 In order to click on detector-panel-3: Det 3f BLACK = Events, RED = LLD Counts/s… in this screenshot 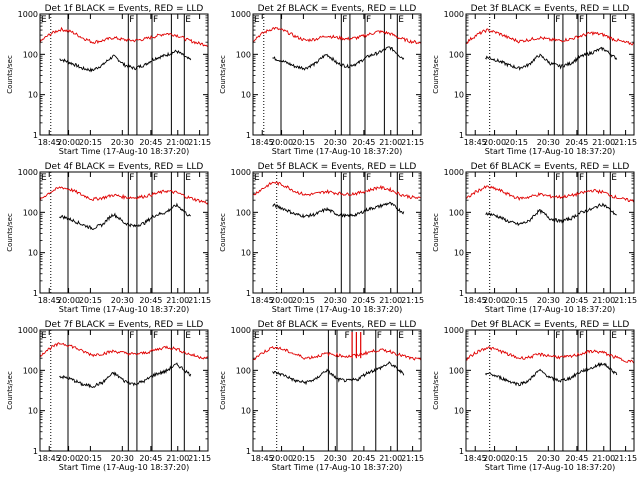, I will do `click(534, 80)`.